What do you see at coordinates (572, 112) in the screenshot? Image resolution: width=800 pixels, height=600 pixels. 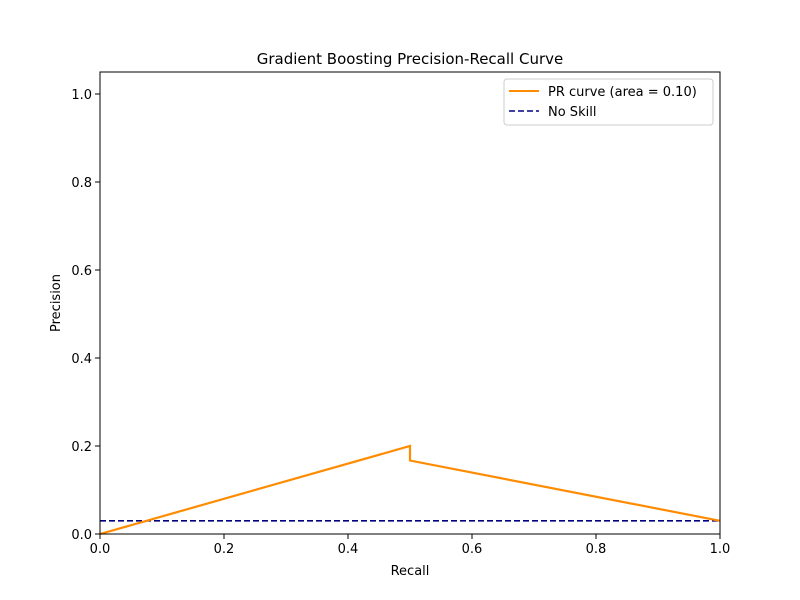 I see `legend-label-no-skill: No Skill` at bounding box center [572, 112].